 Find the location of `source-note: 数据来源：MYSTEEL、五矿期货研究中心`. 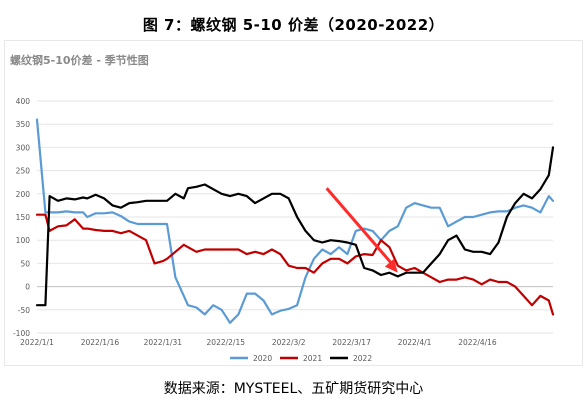

source-note: 数据来源：MYSTEEL、五矿期货研究中心 is located at coordinates (293, 389).